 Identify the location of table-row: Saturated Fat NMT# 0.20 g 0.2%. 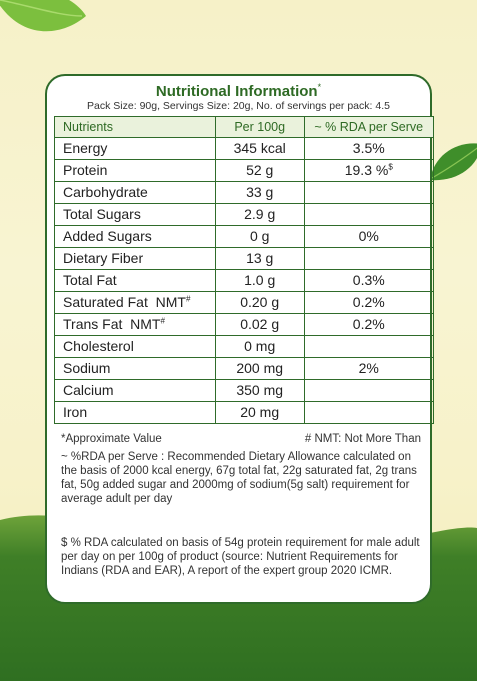
(244, 302).